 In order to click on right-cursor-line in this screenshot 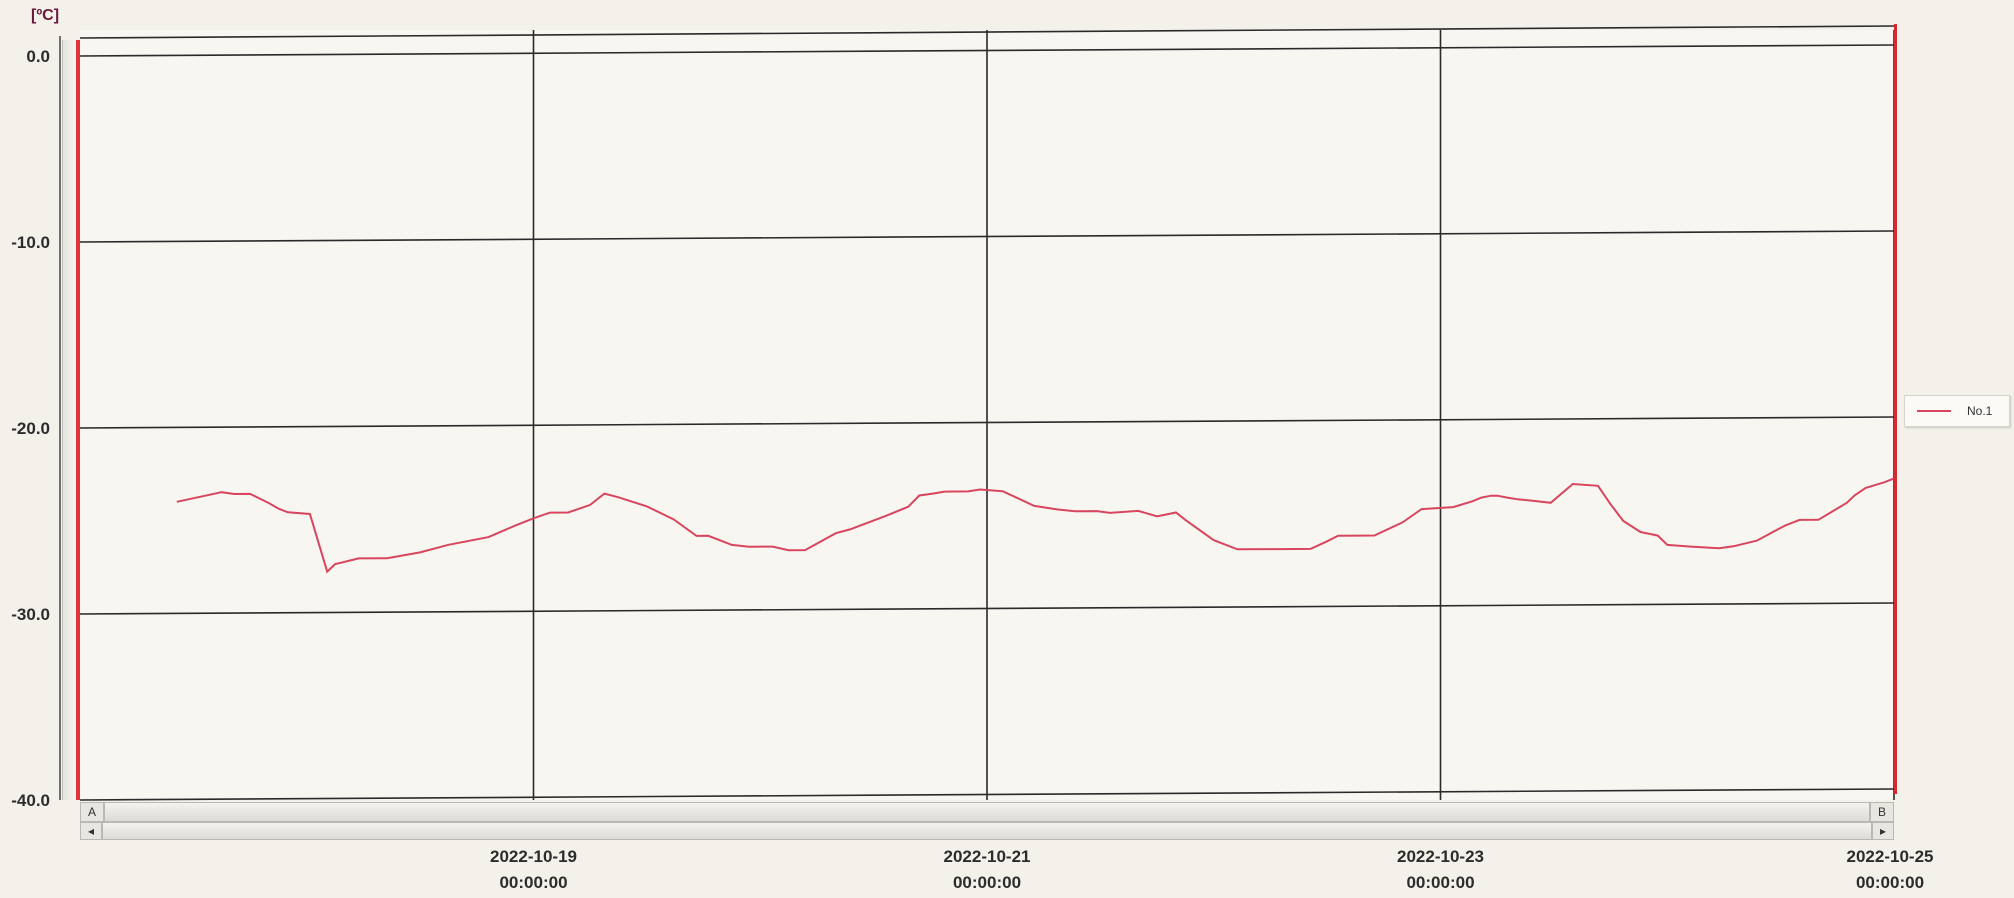, I will do `click(1895, 409)`.